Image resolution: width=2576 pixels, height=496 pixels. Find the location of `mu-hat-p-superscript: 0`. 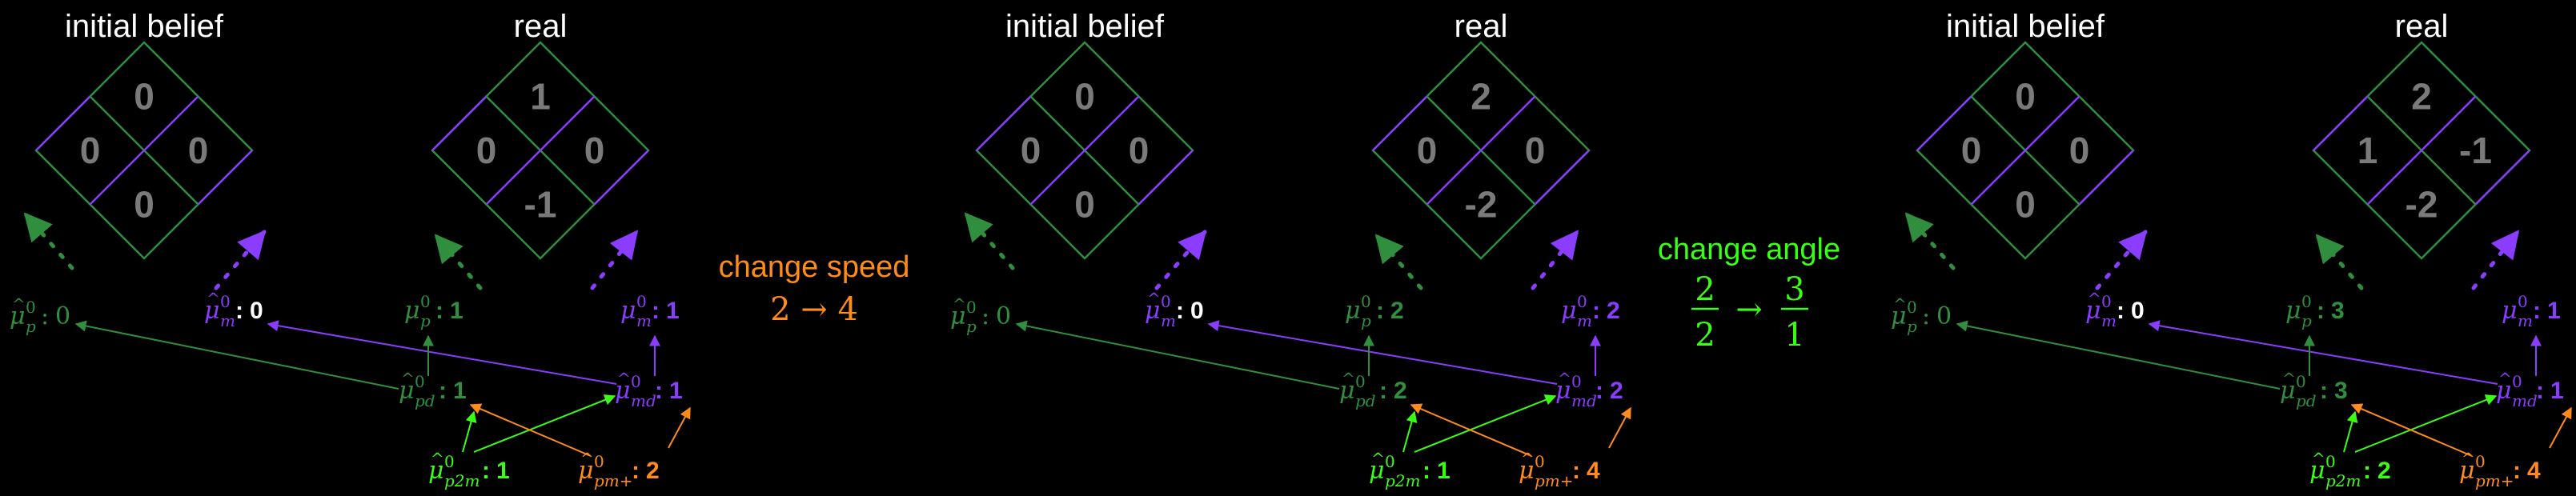

mu-hat-p-superscript: 0 is located at coordinates (972, 307).